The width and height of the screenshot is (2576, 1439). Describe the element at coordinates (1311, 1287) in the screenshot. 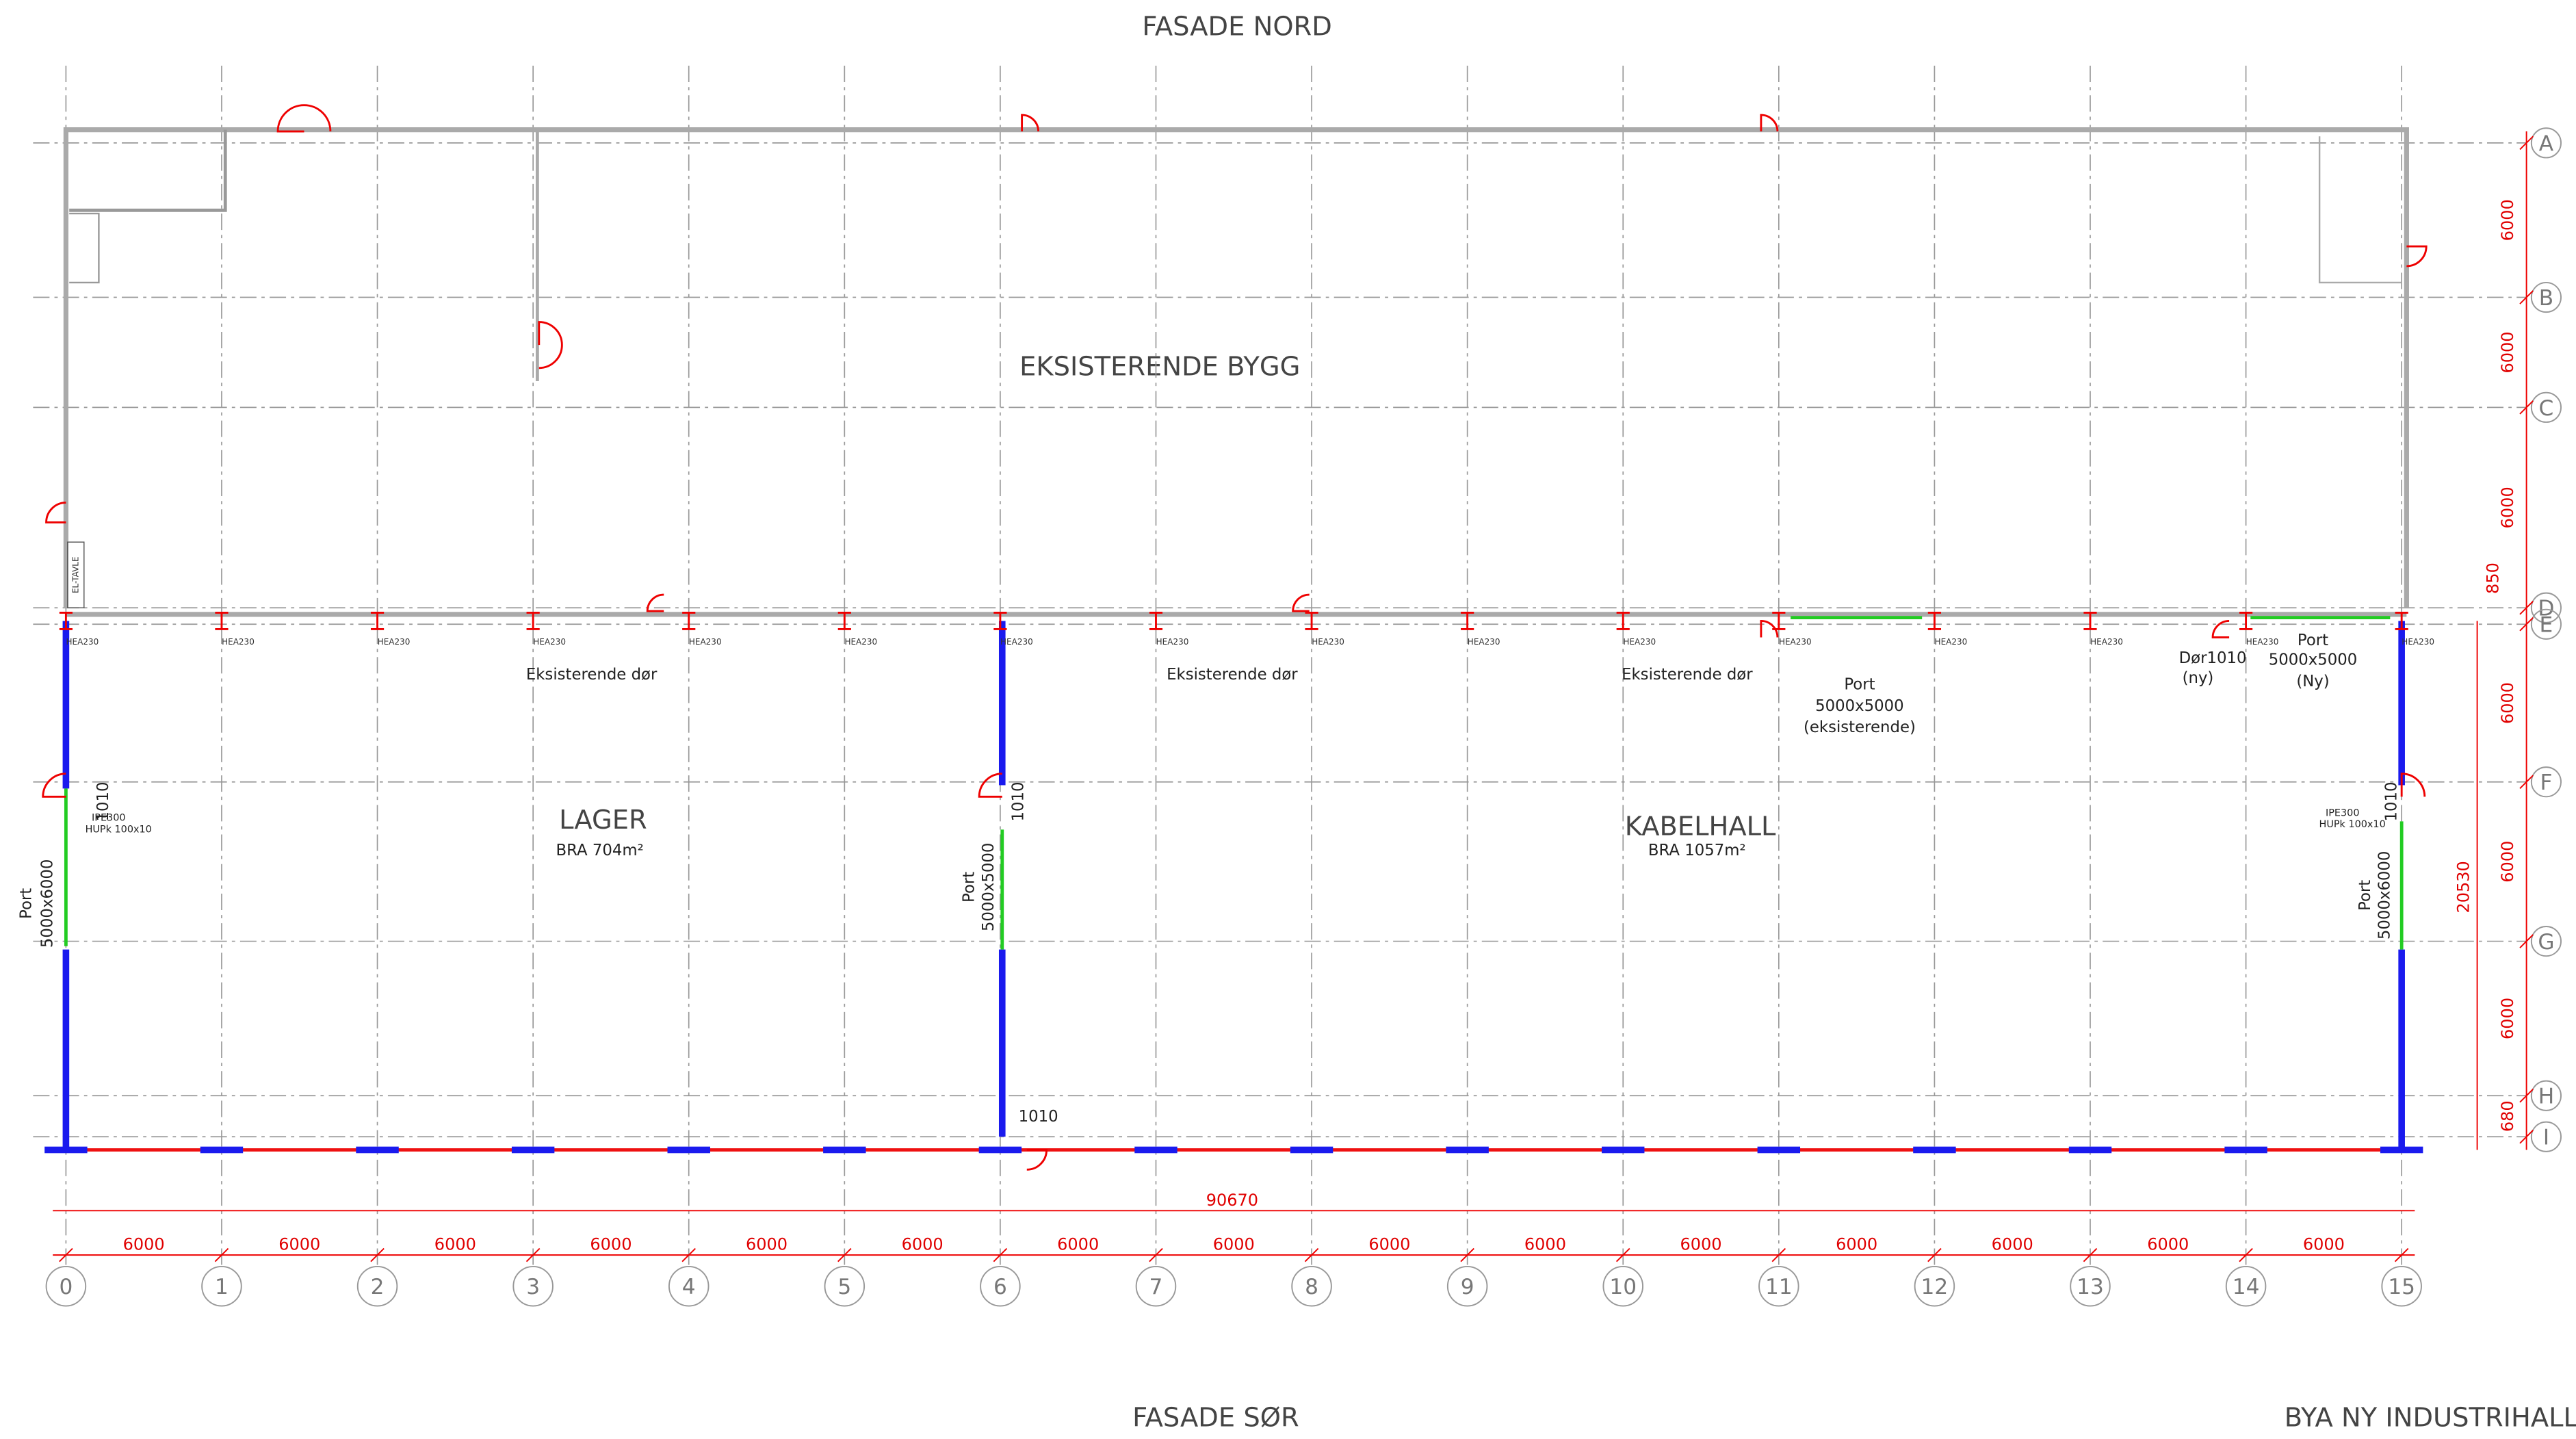

I see `grid-label: 8` at that location.